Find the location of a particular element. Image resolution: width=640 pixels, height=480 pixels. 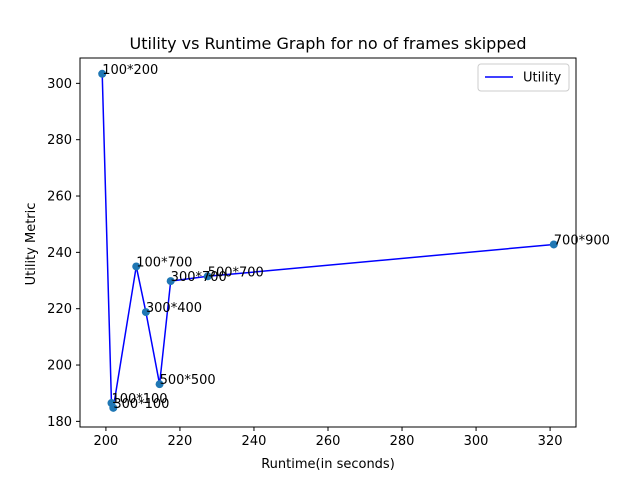

data-point-label: 500*700 is located at coordinates (236, 272).